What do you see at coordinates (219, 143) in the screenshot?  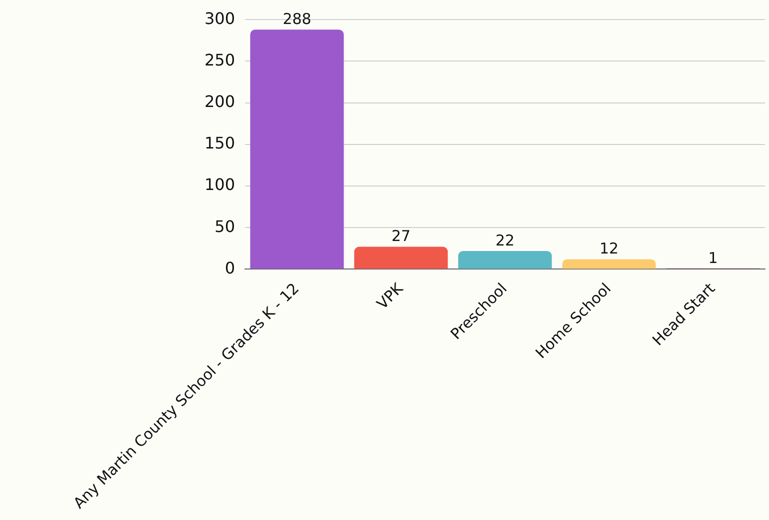 I see `y-tick-label: 150` at bounding box center [219, 143].